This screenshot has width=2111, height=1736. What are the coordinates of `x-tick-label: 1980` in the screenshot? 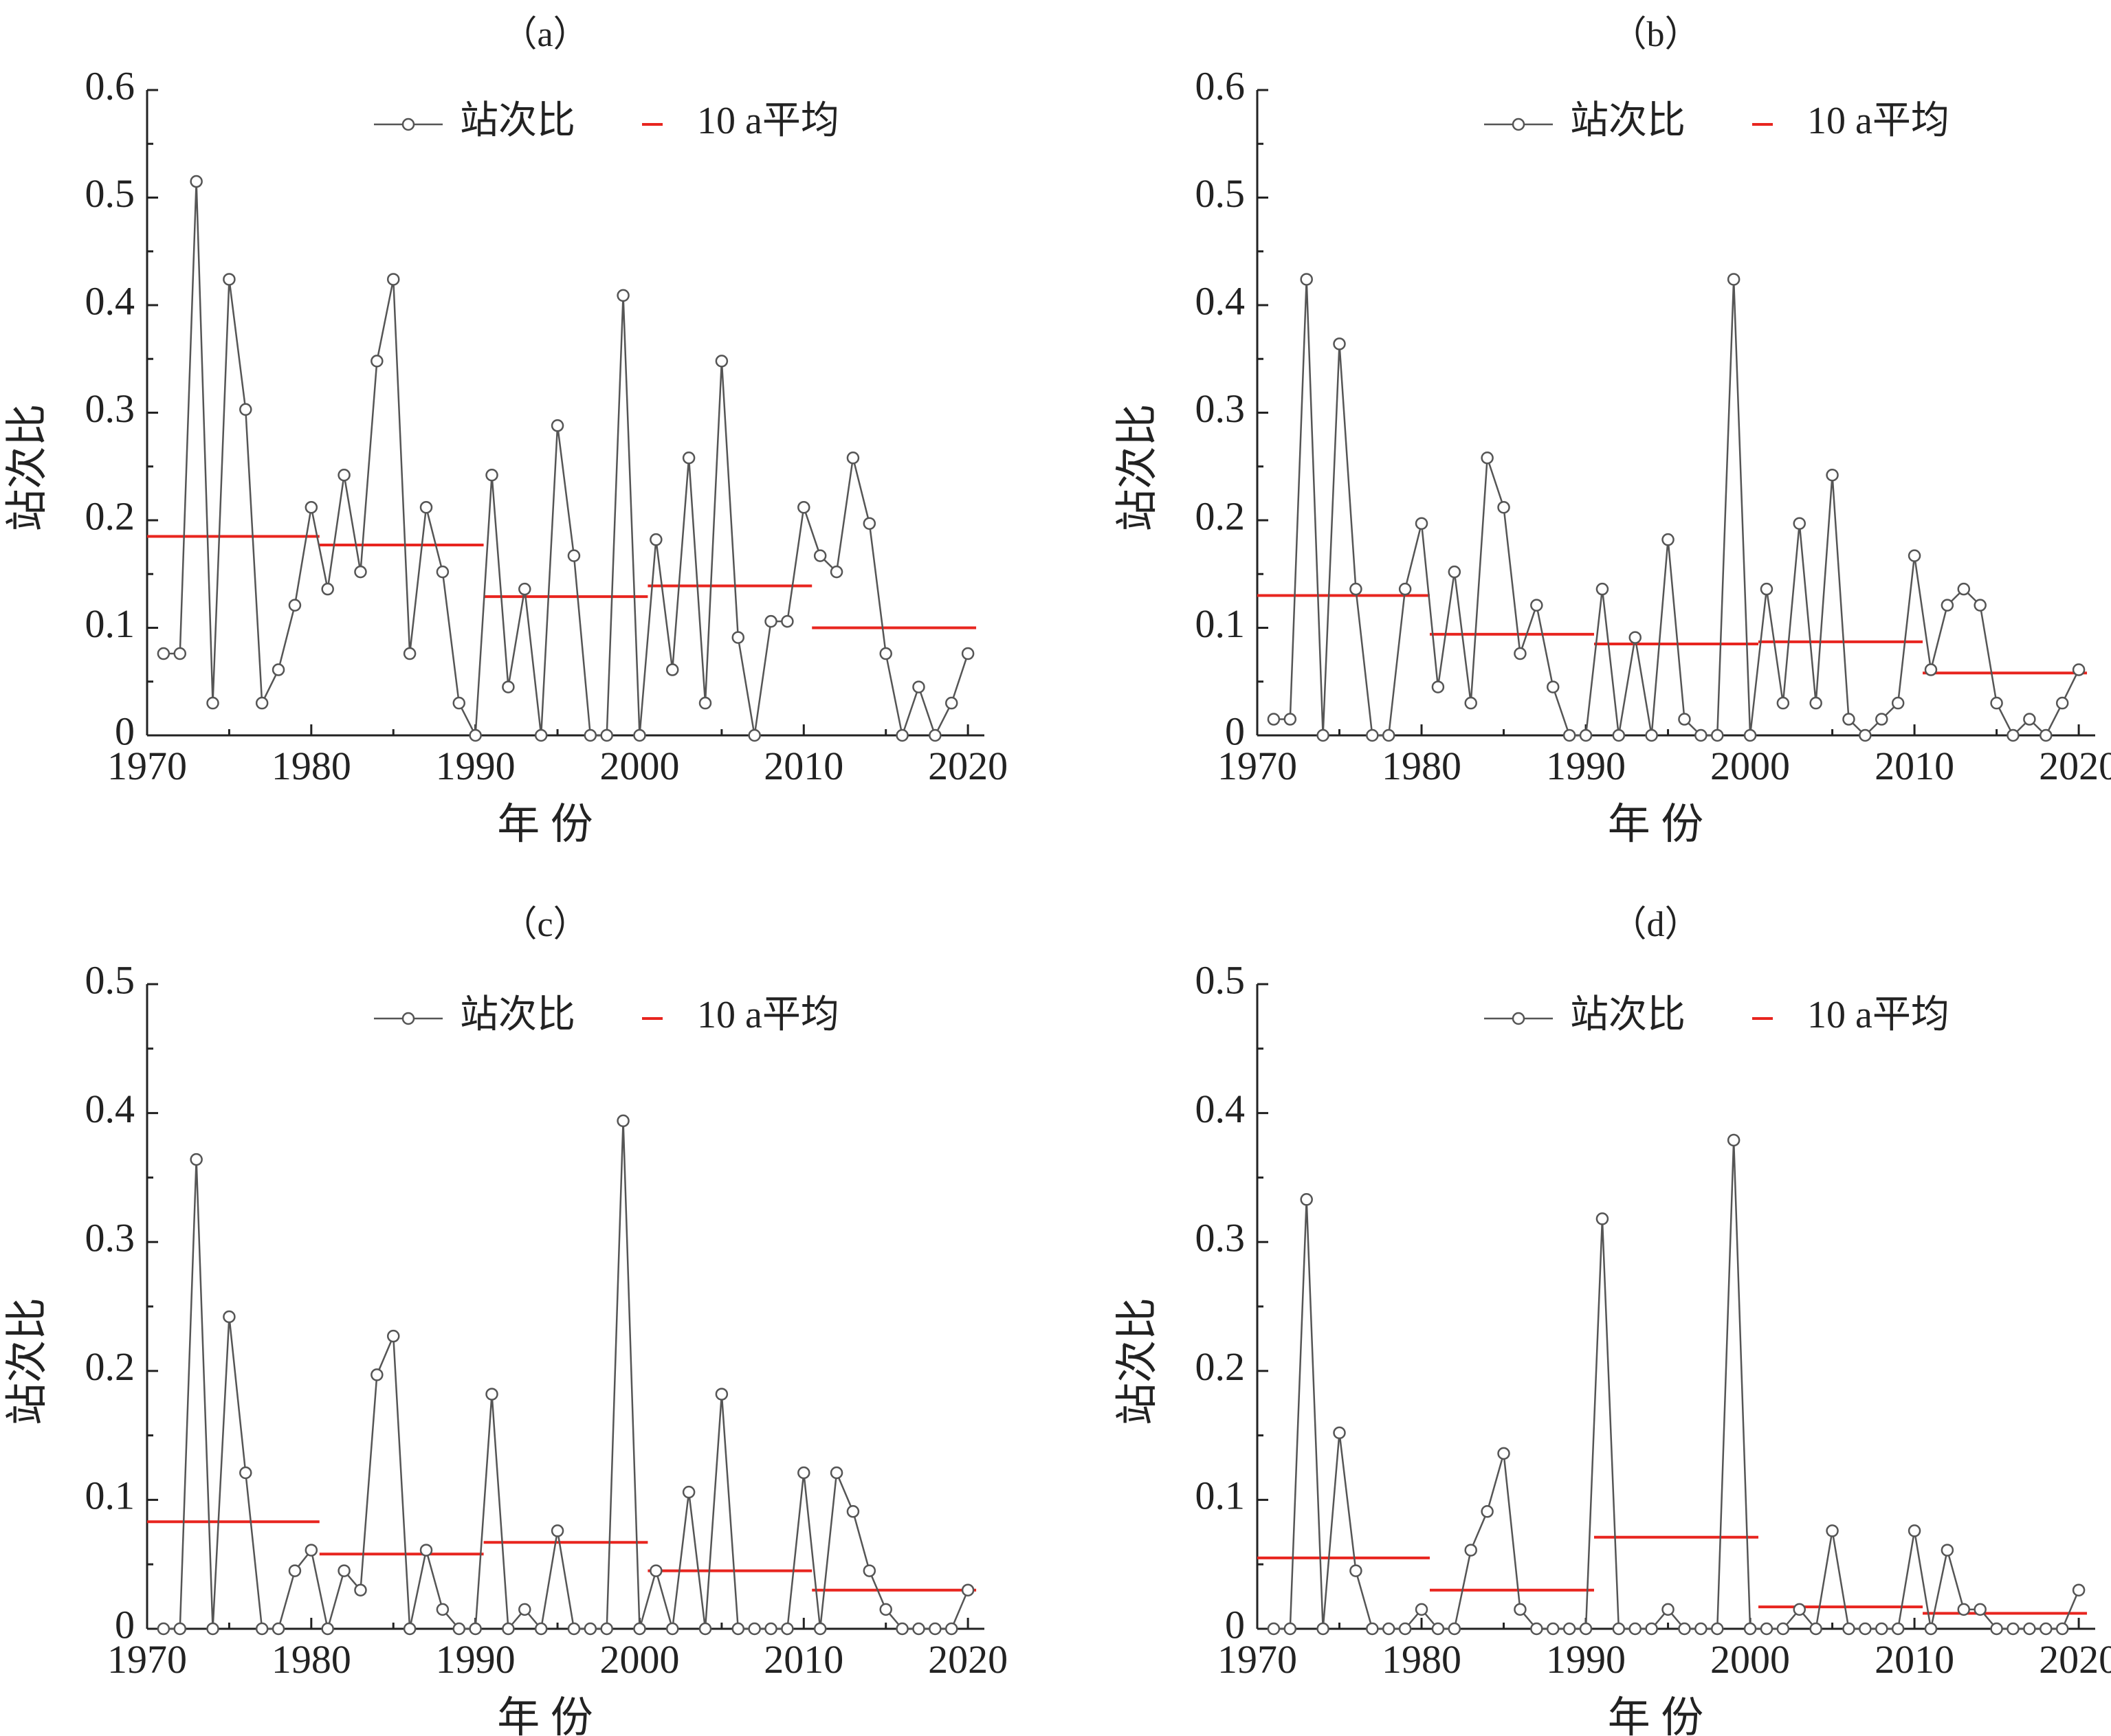 It's located at (311, 1659).